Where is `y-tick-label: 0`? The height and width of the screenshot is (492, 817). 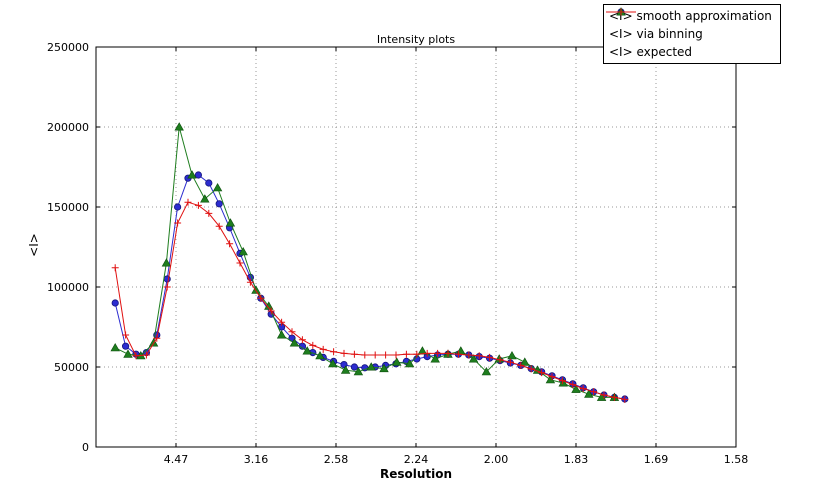
y-tick-label: 0 is located at coordinates (85, 447).